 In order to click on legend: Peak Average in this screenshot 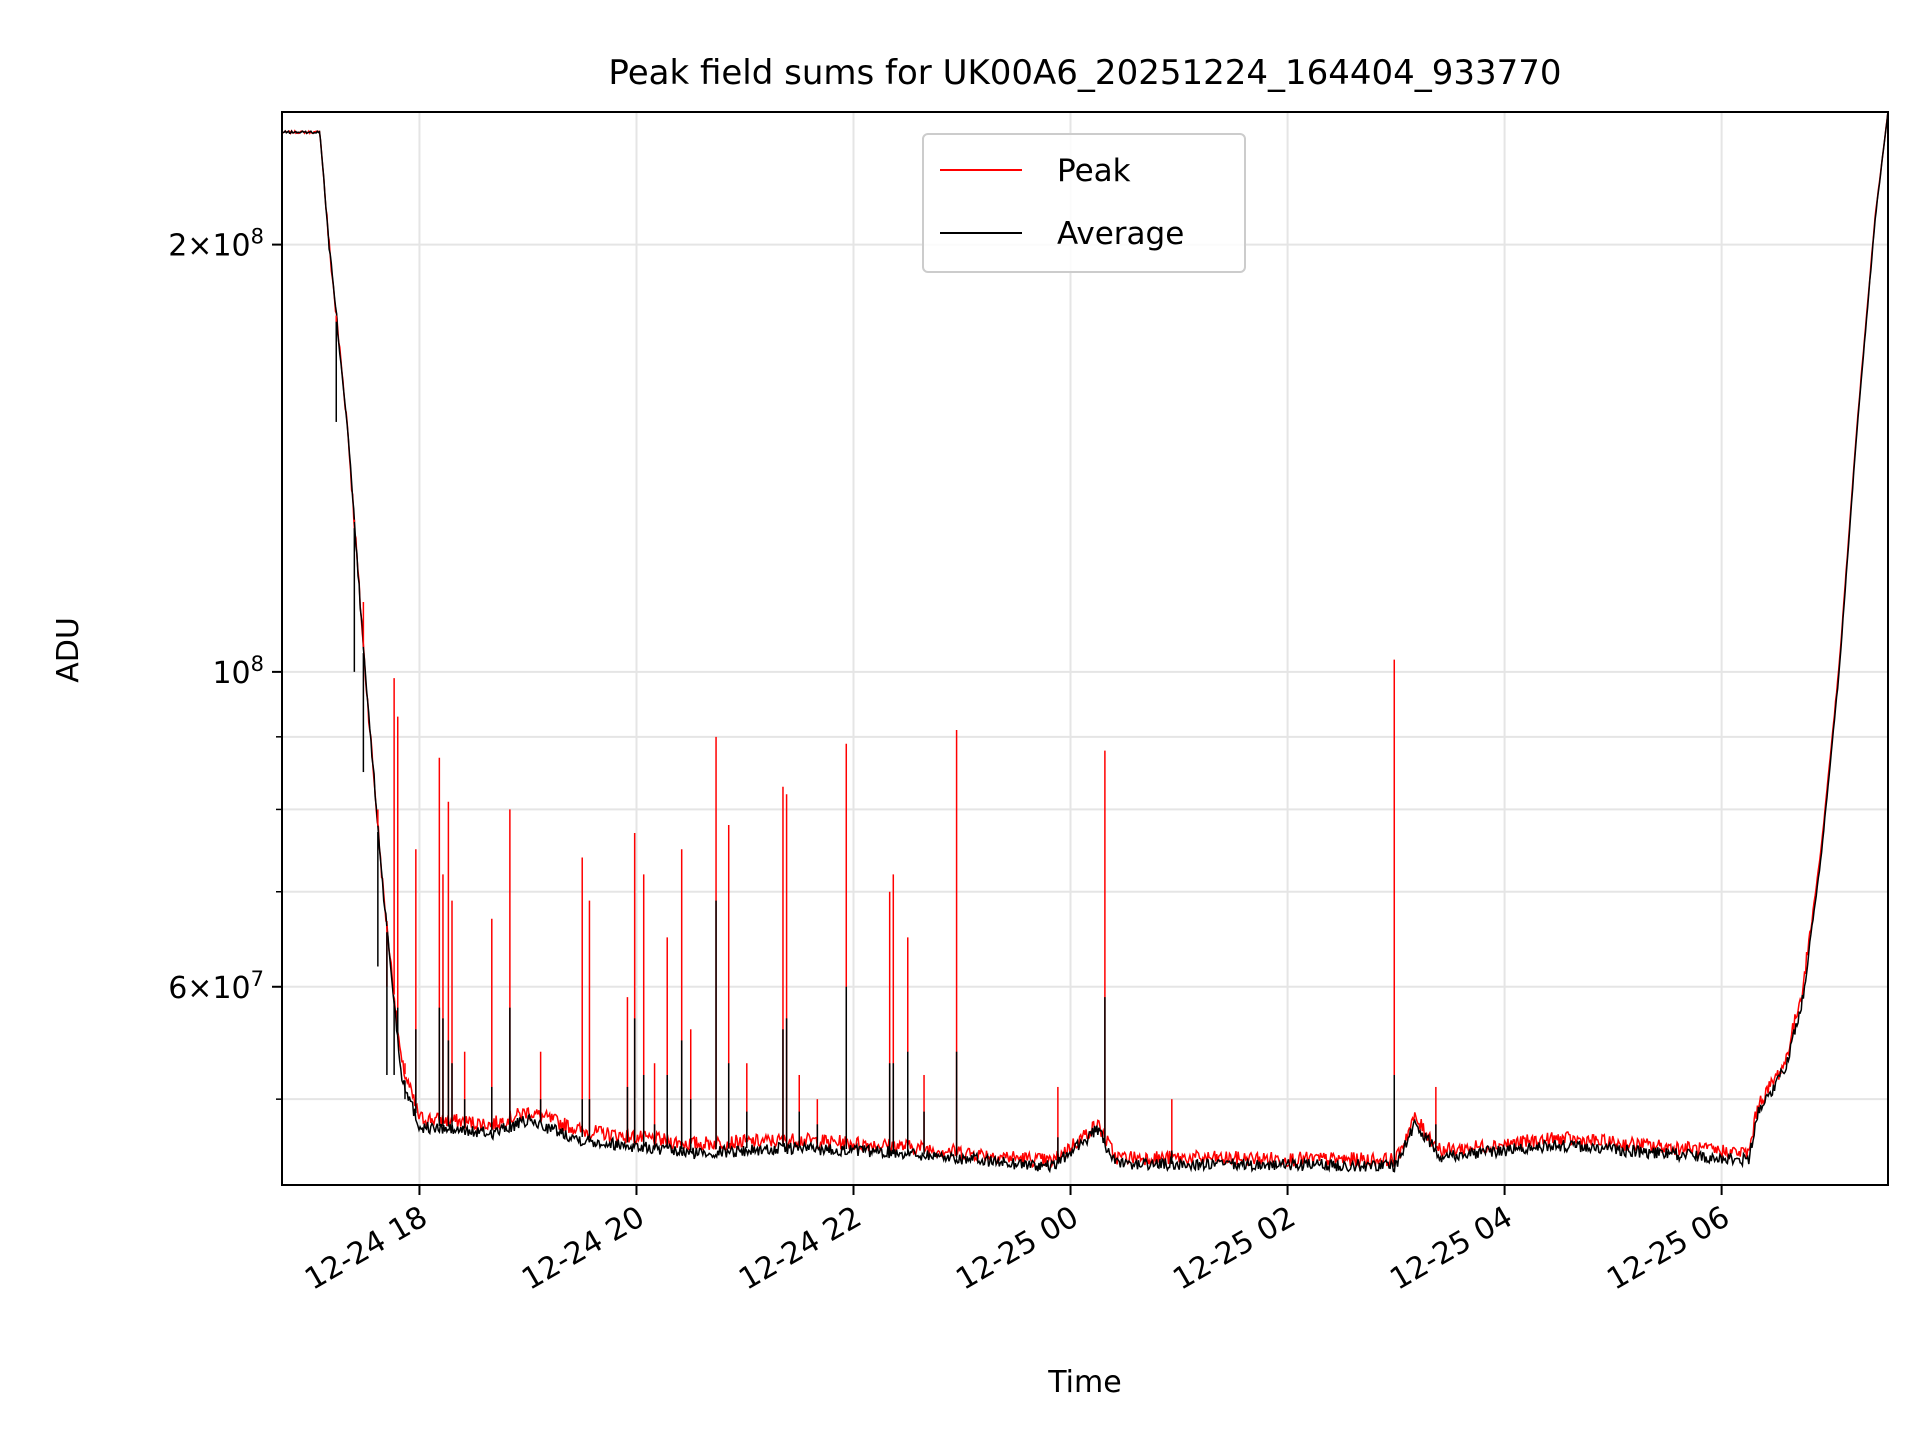, I will do `click(1084, 203)`.